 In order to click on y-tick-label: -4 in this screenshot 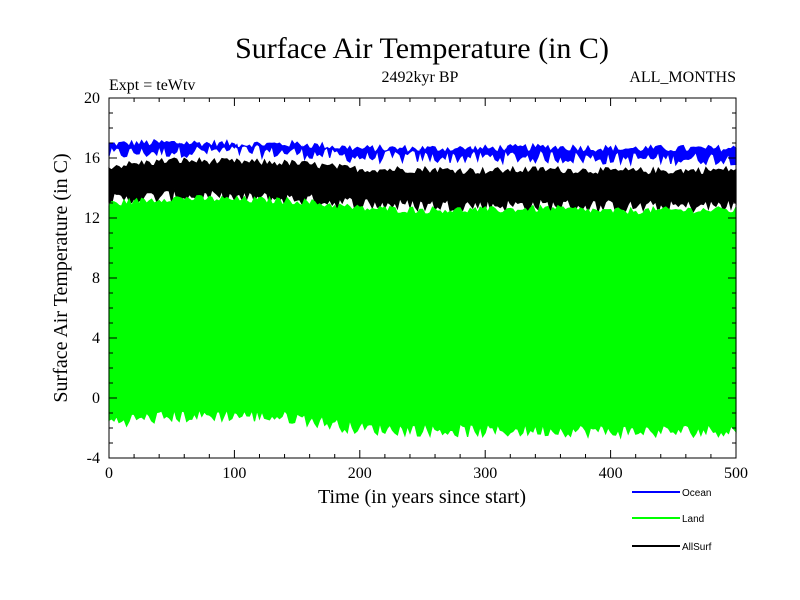, I will do `click(93, 458)`.